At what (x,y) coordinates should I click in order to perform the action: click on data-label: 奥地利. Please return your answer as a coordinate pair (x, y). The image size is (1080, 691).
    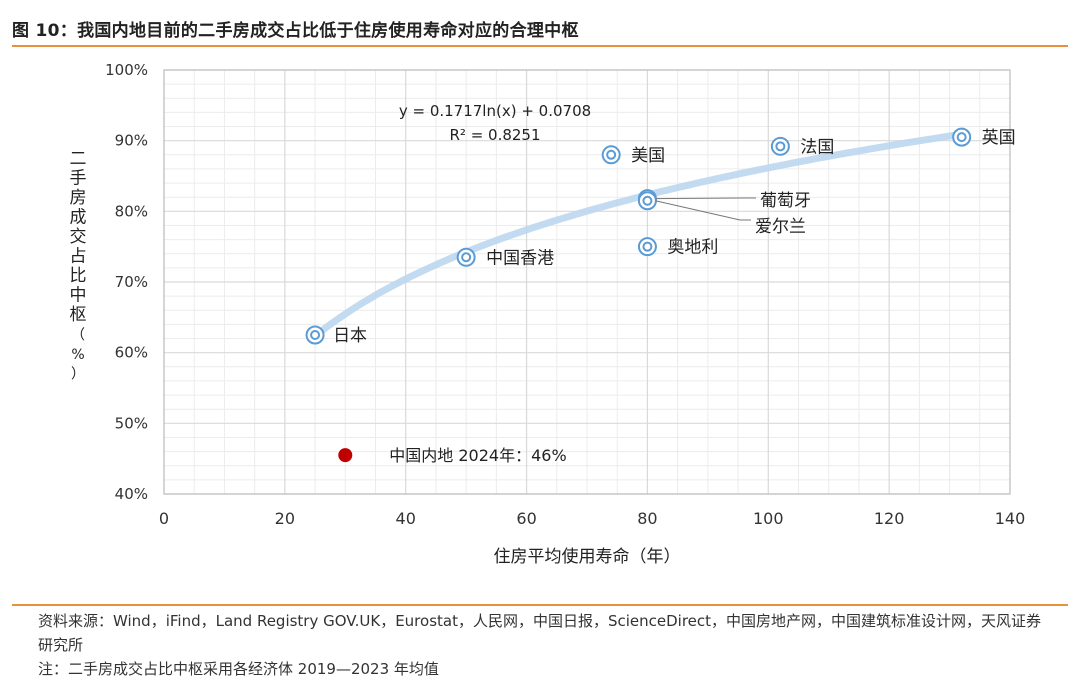
    Looking at the image, I should click on (692, 248).